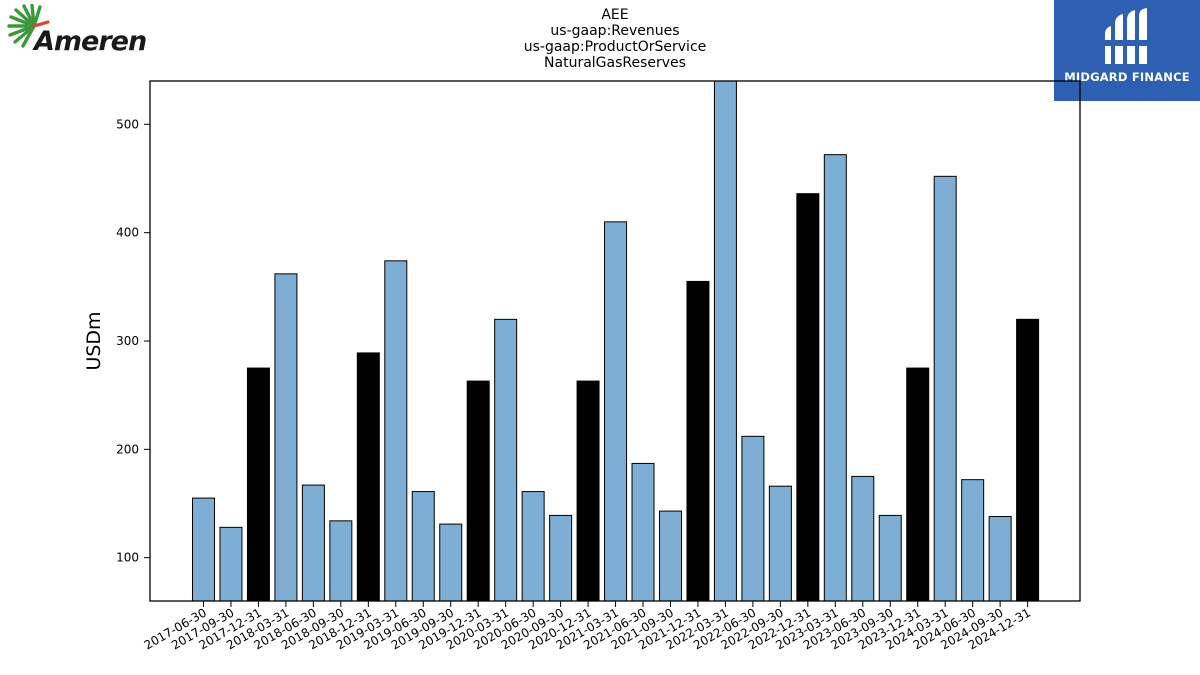 The image size is (1200, 675). I want to click on y-tick-label: 200, so click(127, 449).